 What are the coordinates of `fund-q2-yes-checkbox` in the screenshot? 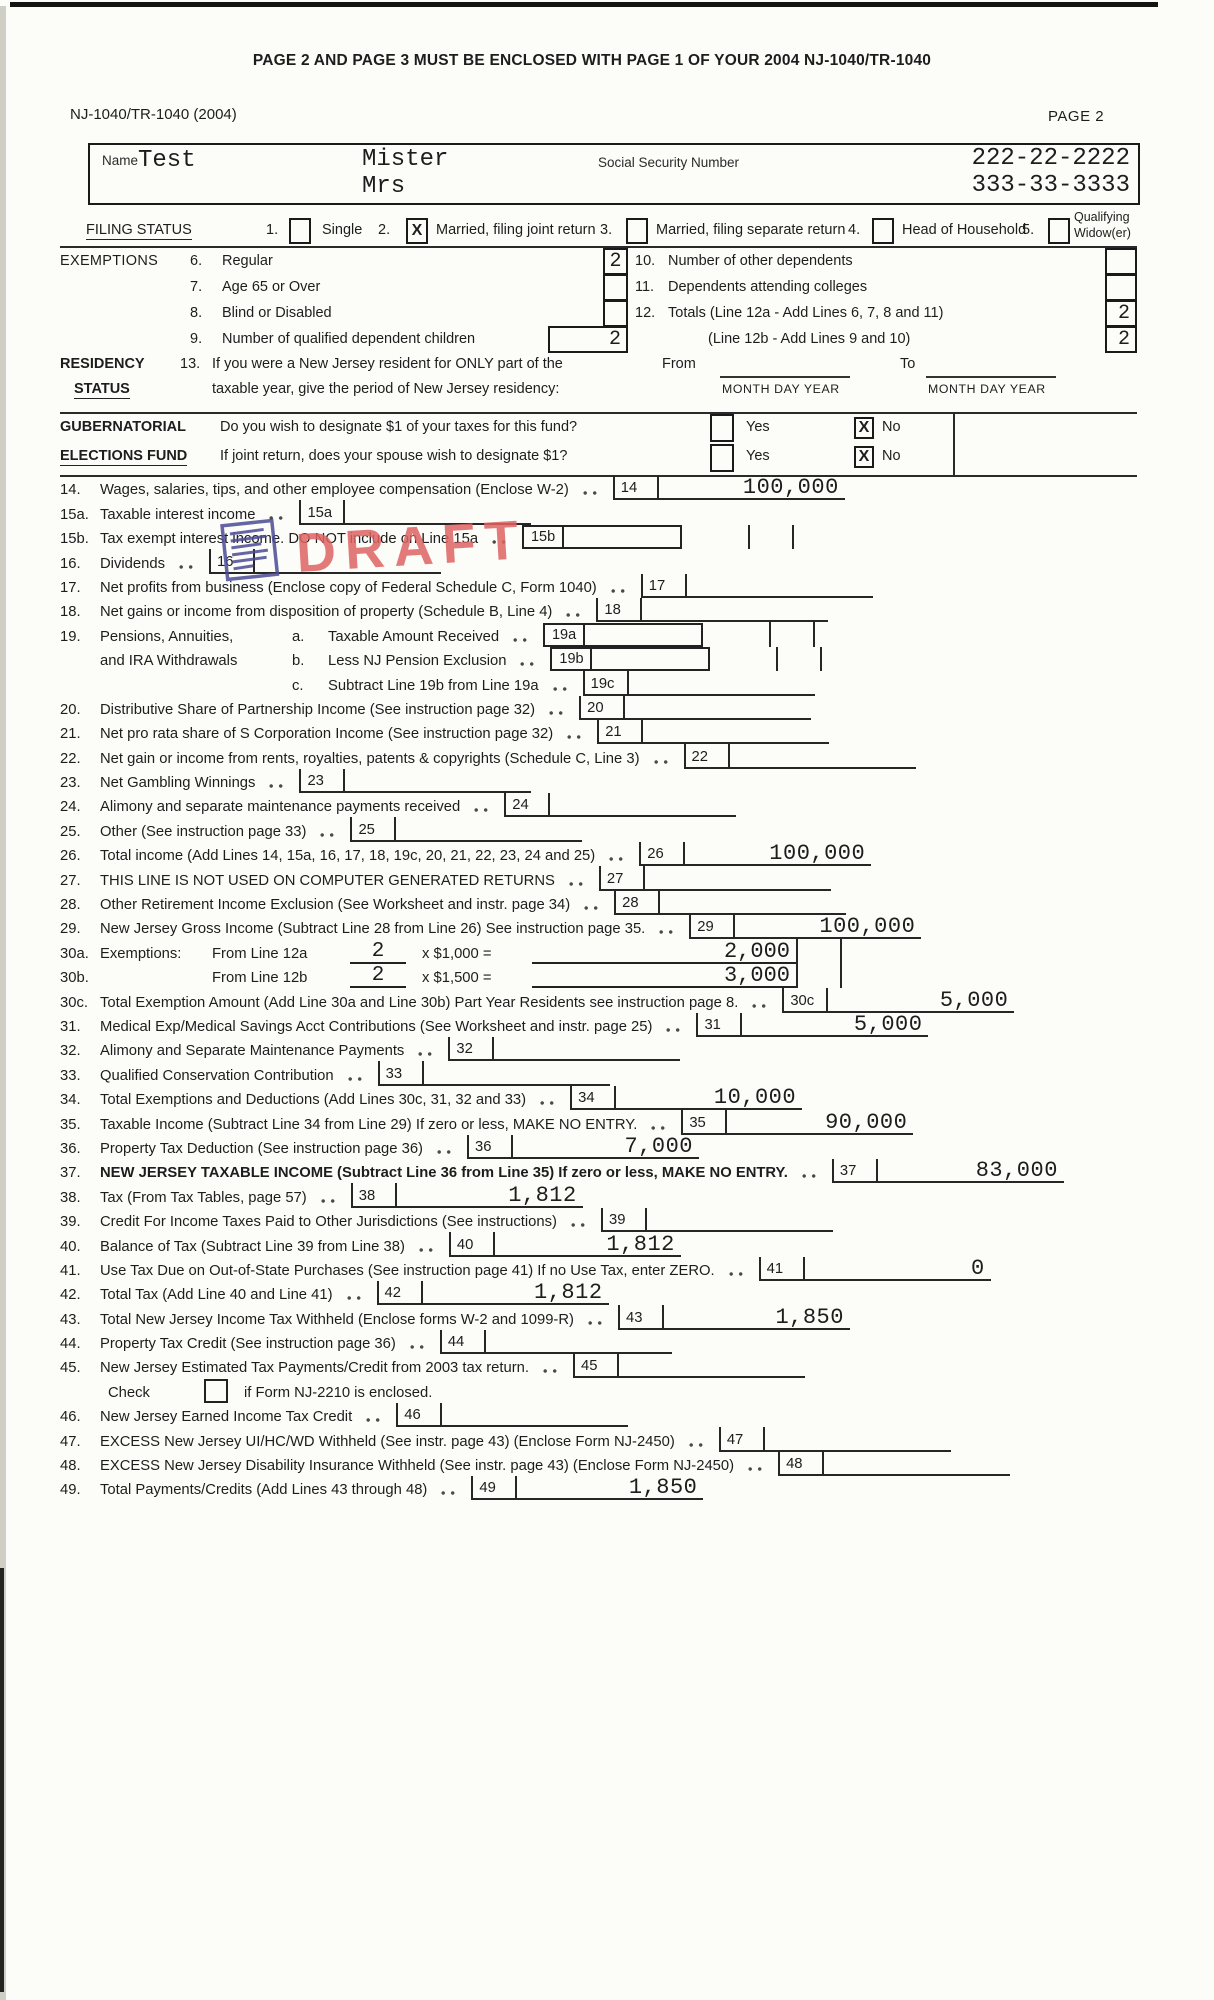 It's located at (722, 458).